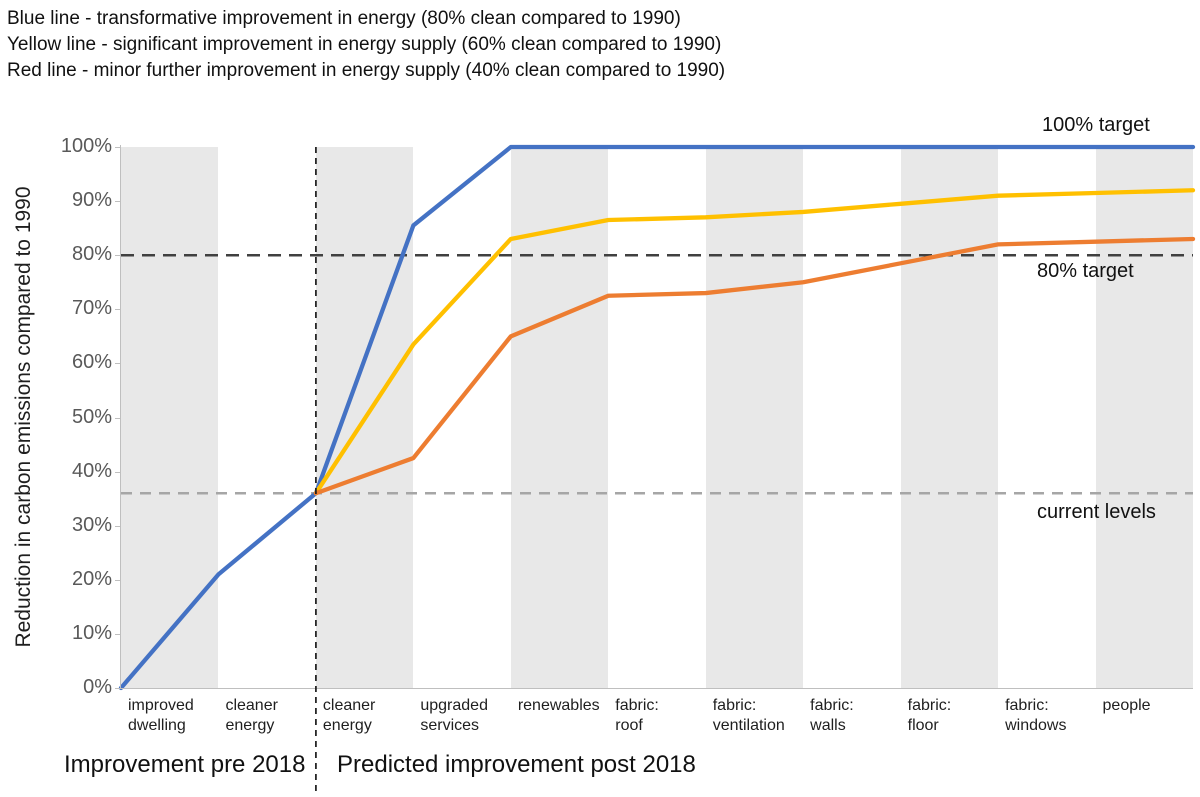 The width and height of the screenshot is (1200, 797). What do you see at coordinates (1085, 271) in the screenshot?
I see `annotation-80-target: 80% target` at bounding box center [1085, 271].